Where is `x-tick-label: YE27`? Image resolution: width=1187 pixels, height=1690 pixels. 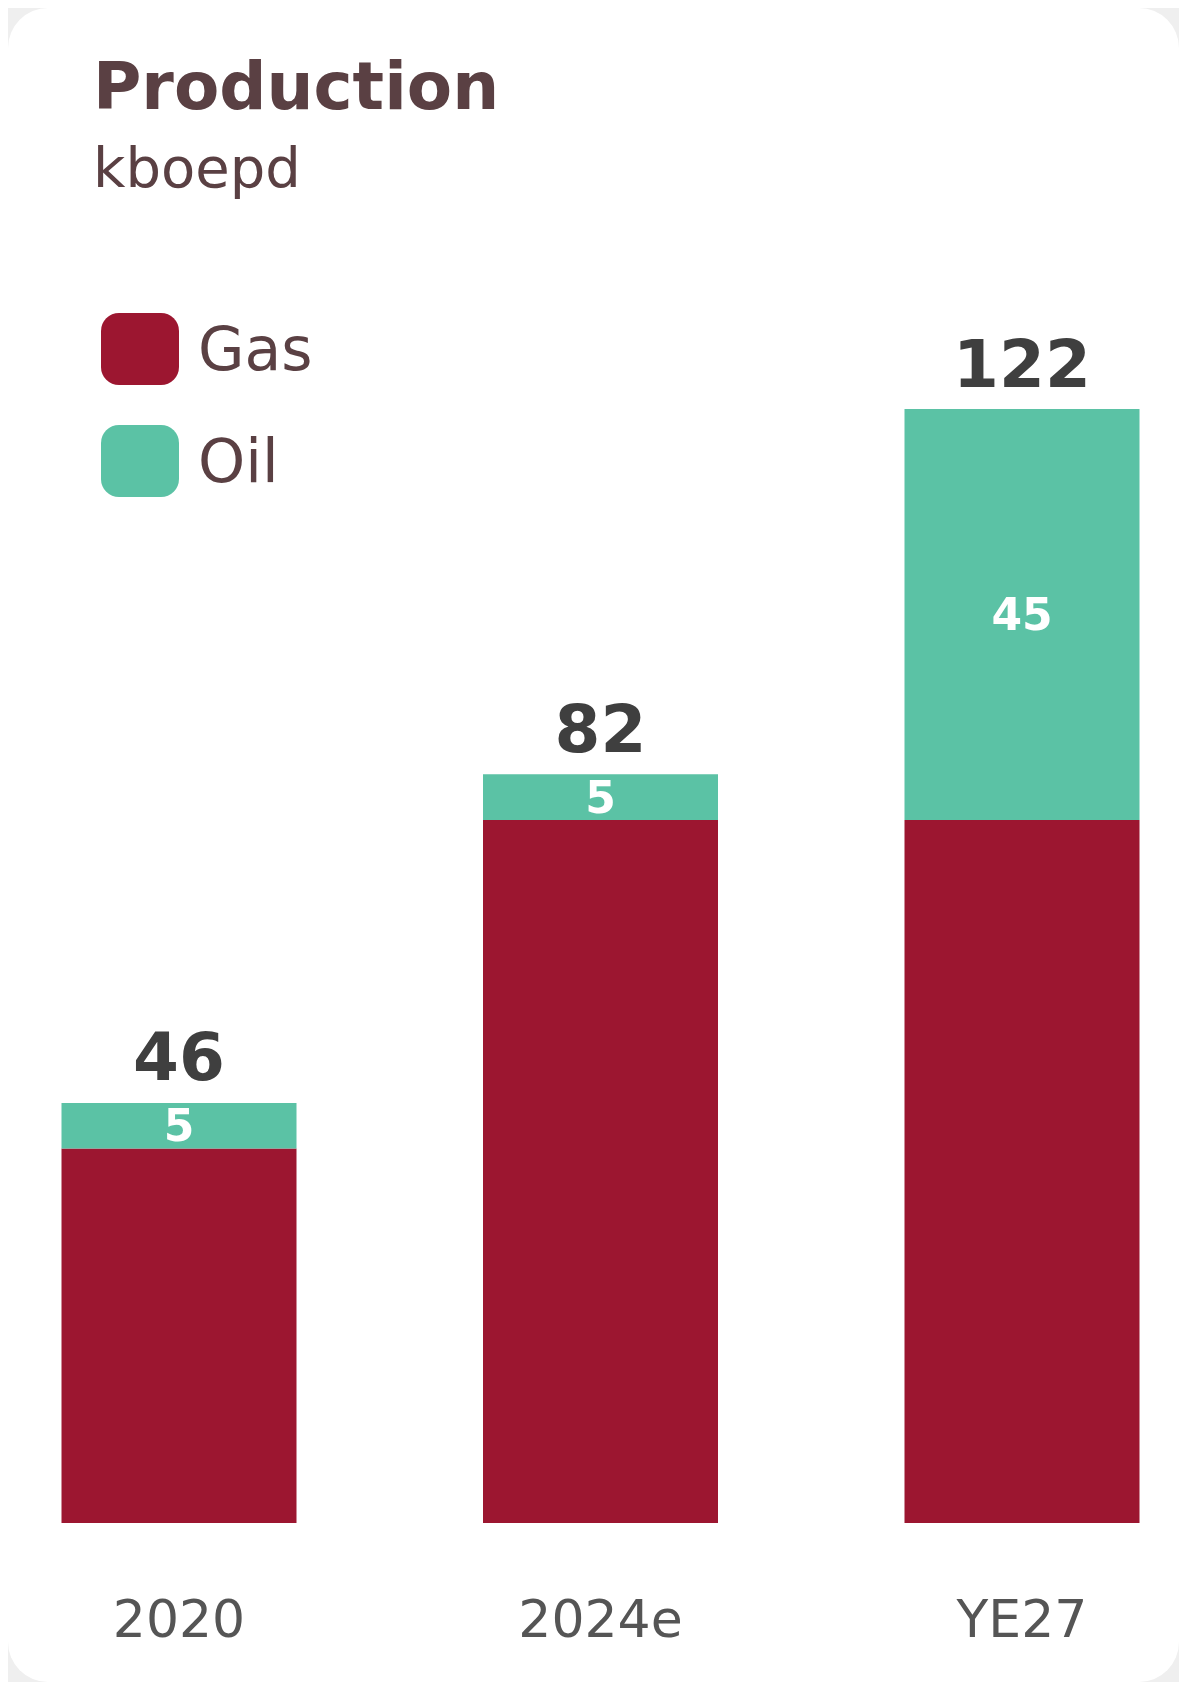 x-tick-label: YE27 is located at coordinates (1021, 1619).